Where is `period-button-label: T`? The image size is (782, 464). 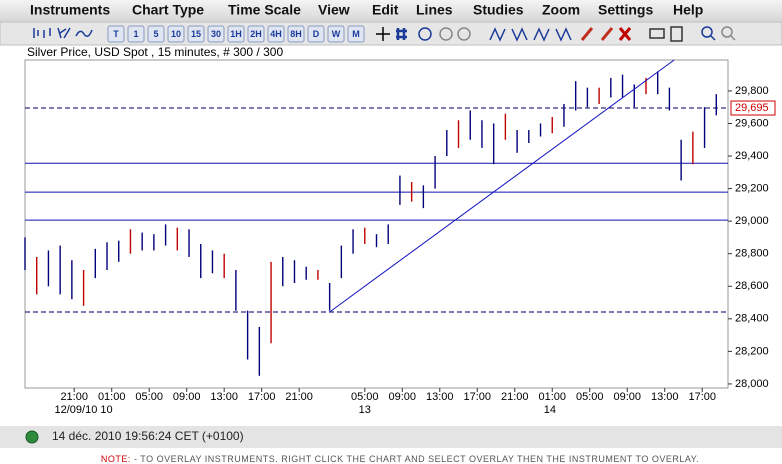
period-button-label: T is located at coordinates (116, 34).